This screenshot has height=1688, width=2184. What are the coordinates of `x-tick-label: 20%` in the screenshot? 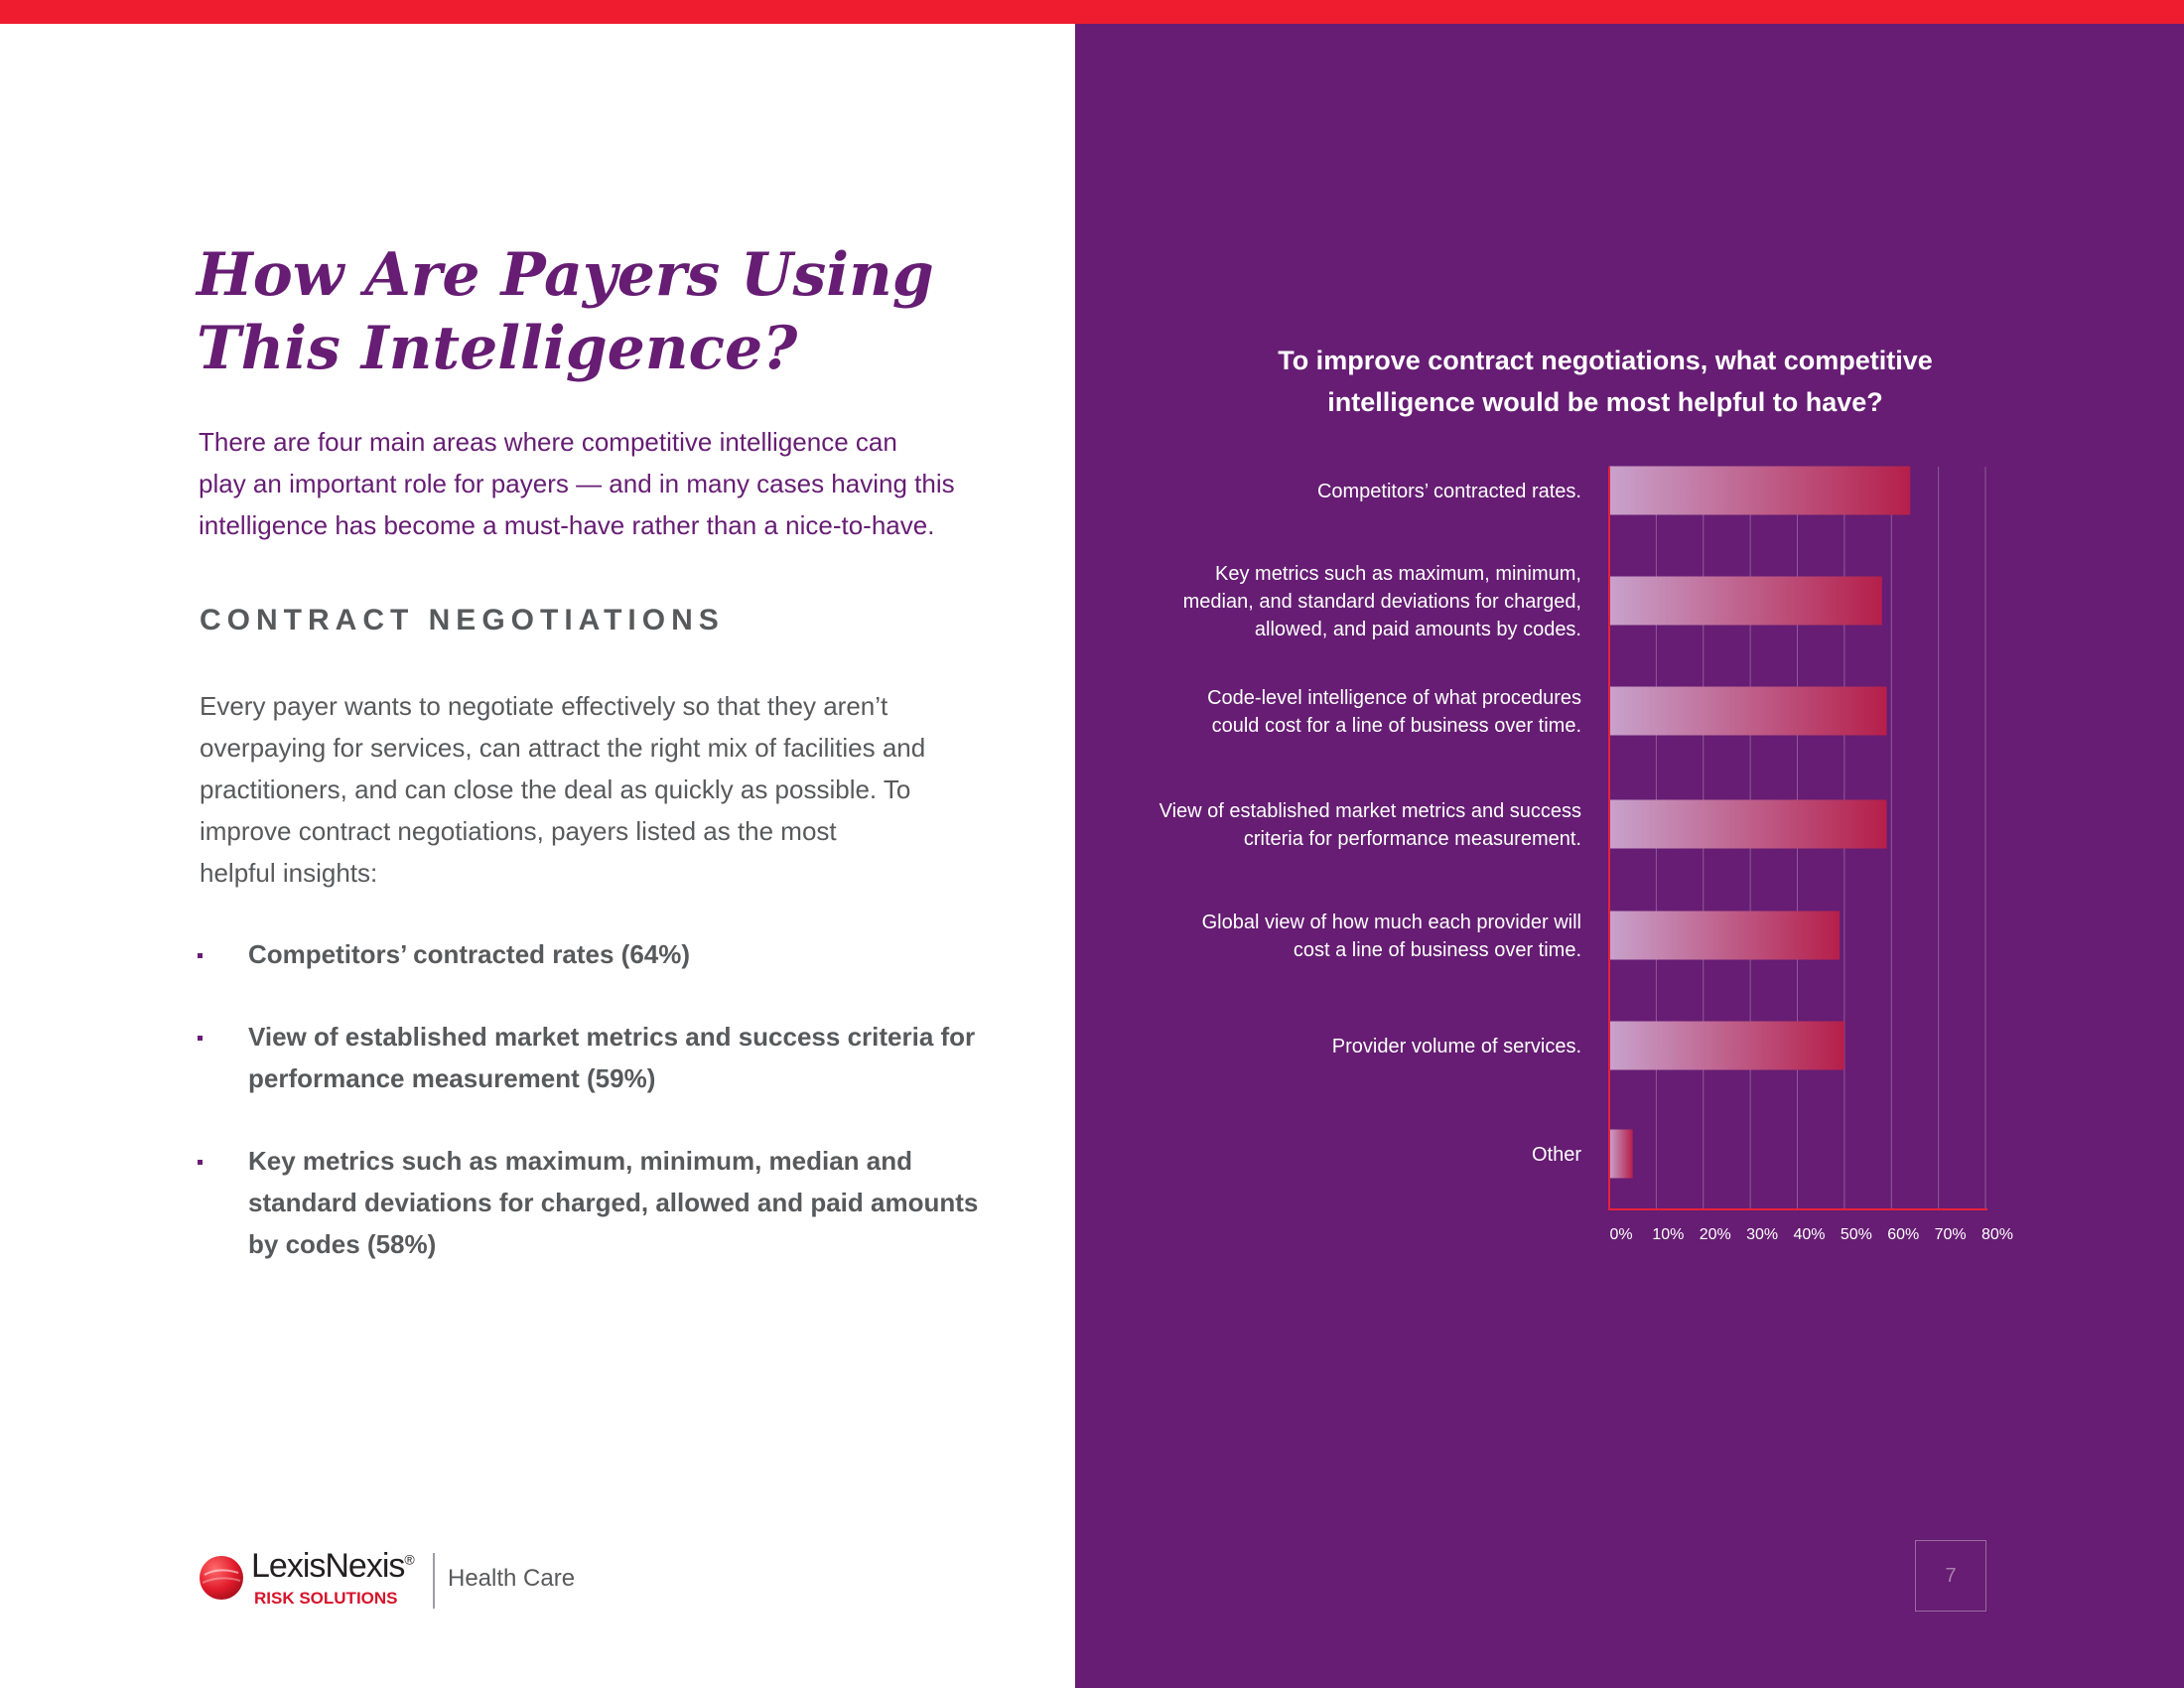 It's located at (1715, 1234).